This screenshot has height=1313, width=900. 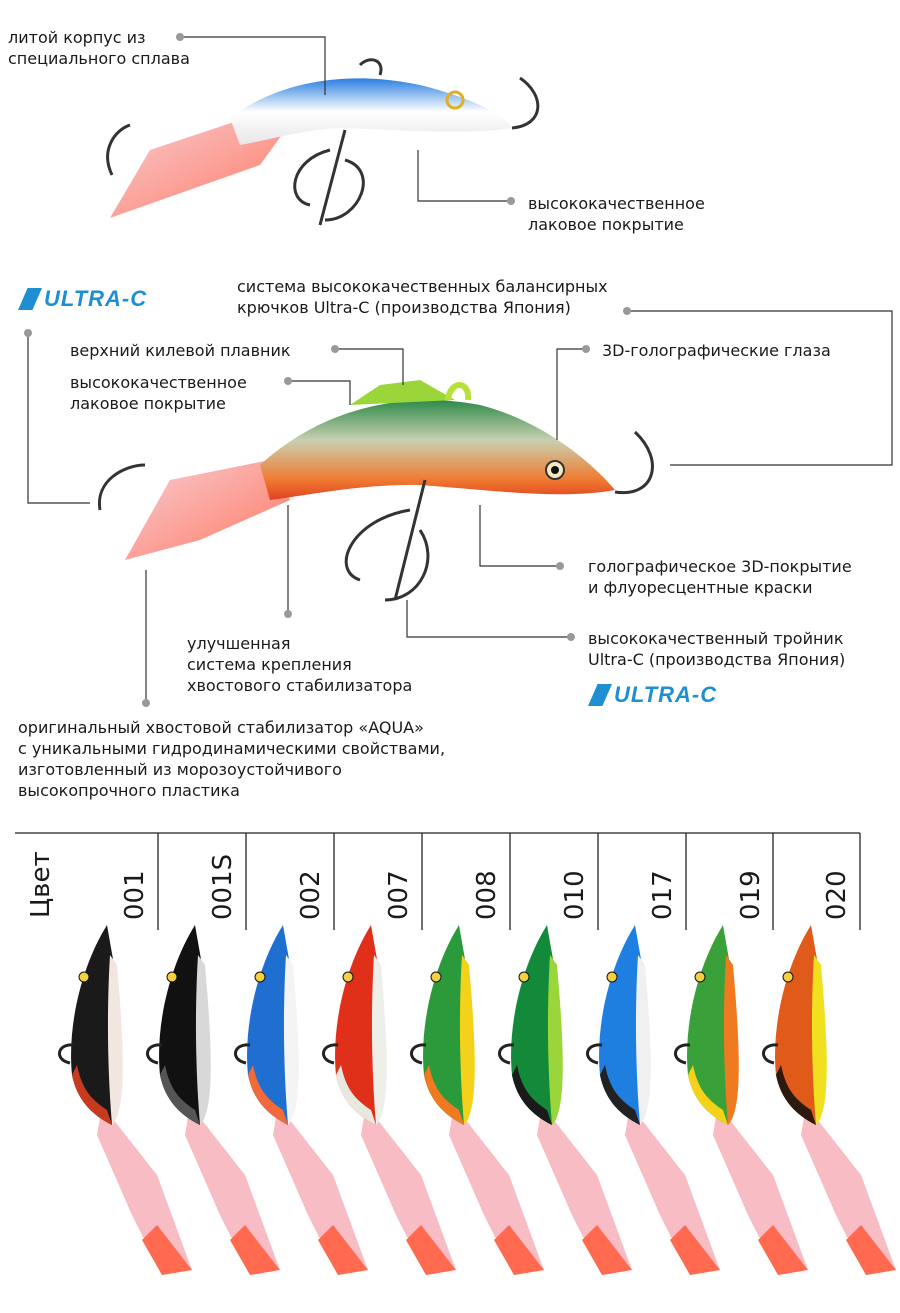 What do you see at coordinates (837, 895) in the screenshot?
I see `color-code: 020` at bounding box center [837, 895].